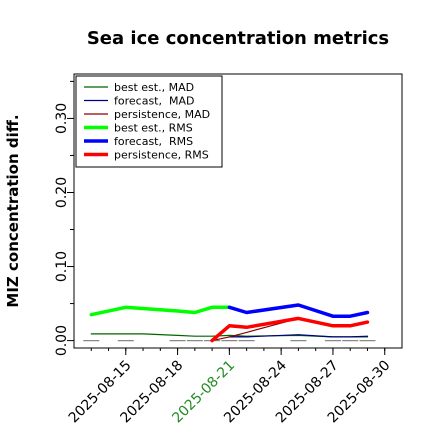 Image resolution: width=440 pixels, height=445 pixels. Describe the element at coordinates (62, 118) in the screenshot. I see `y-tick-label: 0.30` at that location.